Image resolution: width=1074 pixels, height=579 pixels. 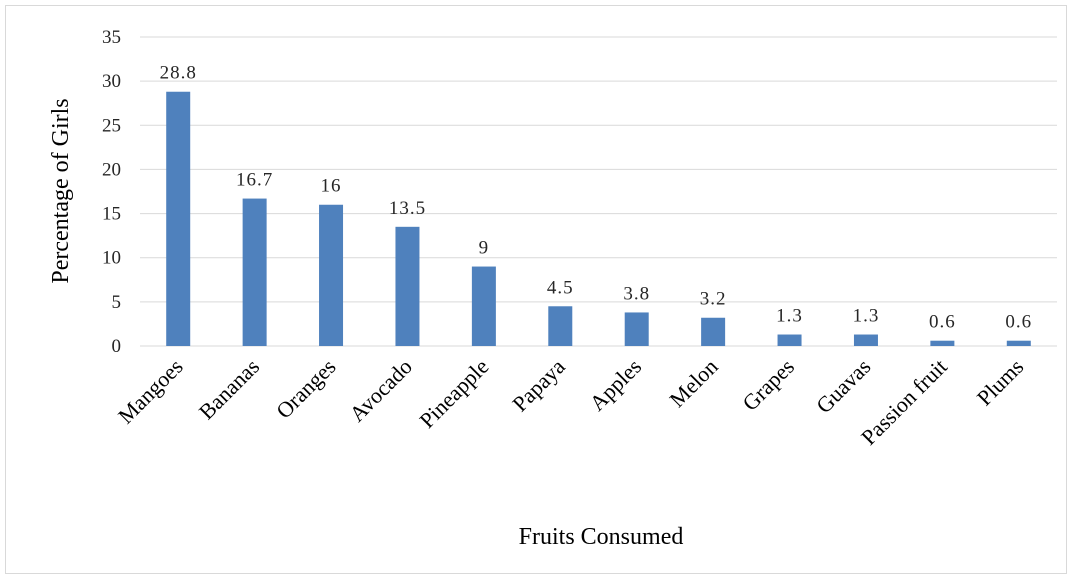 I want to click on bar-guavas, so click(x=865, y=340).